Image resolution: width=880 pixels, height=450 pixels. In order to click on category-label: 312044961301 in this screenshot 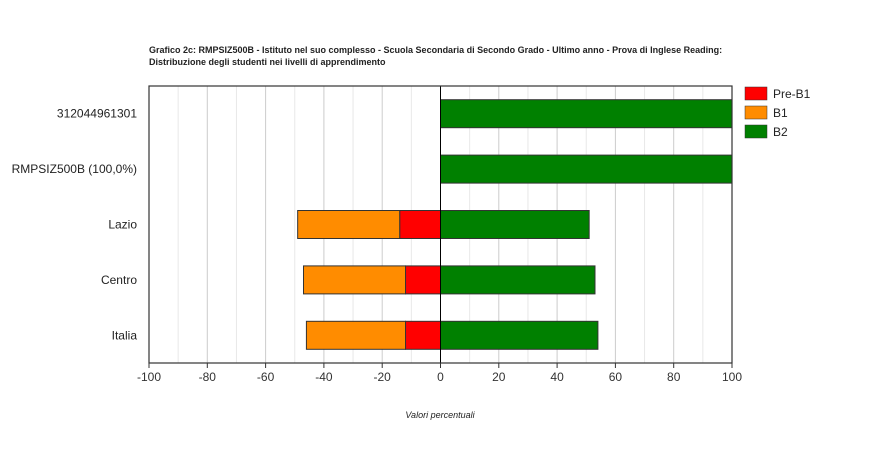, I will do `click(97, 114)`.